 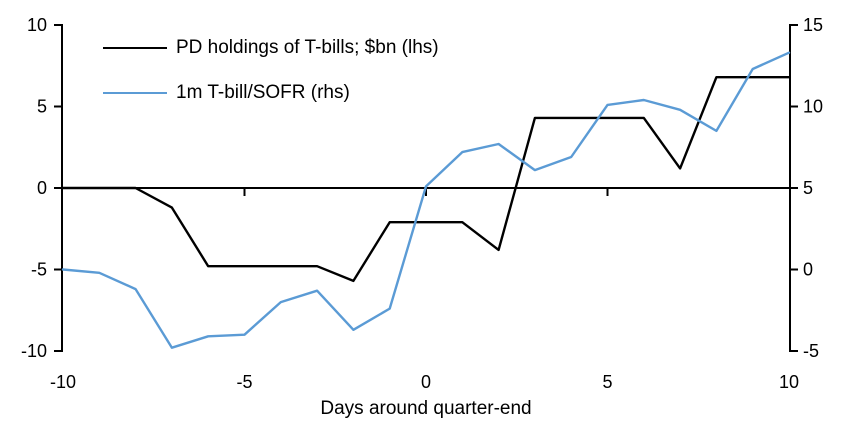 I want to click on x-axis-tick-label: -5, so click(x=244, y=382).